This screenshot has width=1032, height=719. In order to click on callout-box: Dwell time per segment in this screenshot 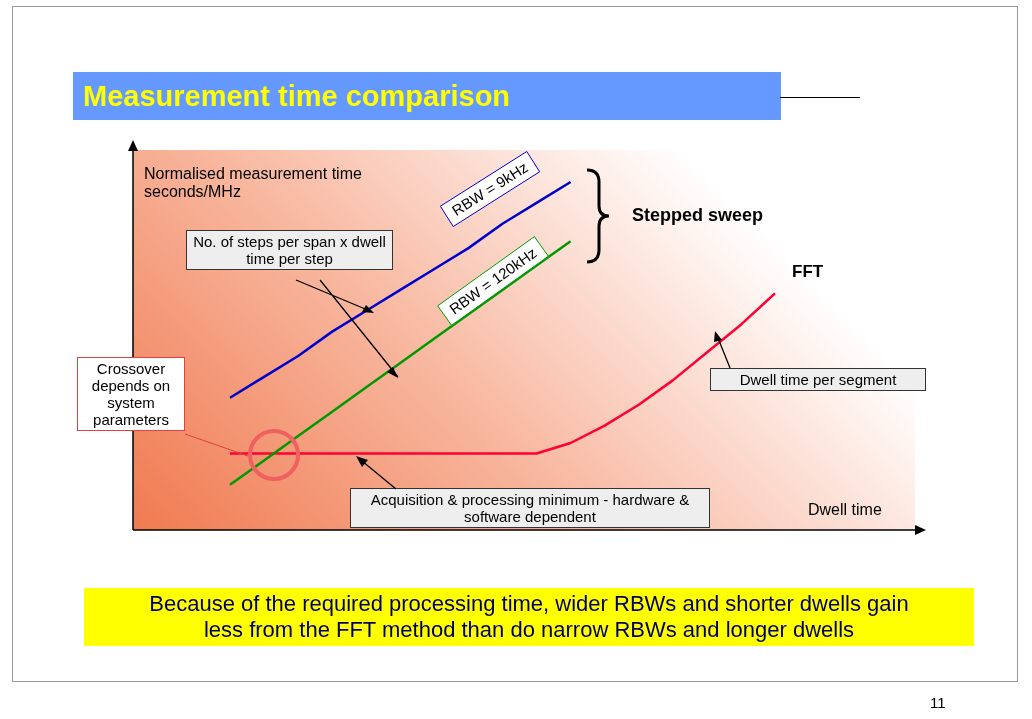, I will do `click(818, 379)`.